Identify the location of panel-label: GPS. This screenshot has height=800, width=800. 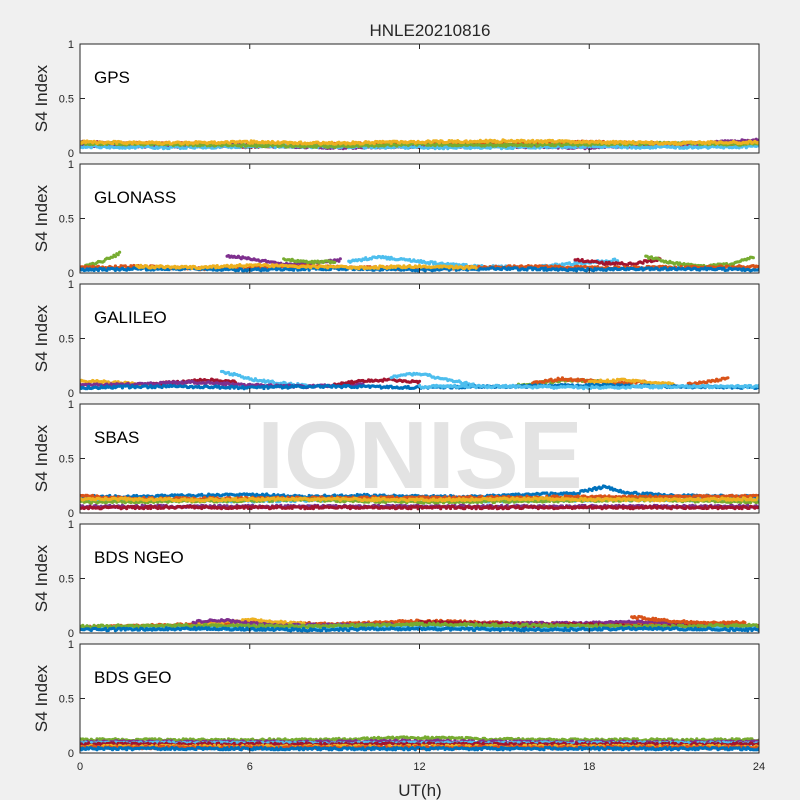
(112, 77).